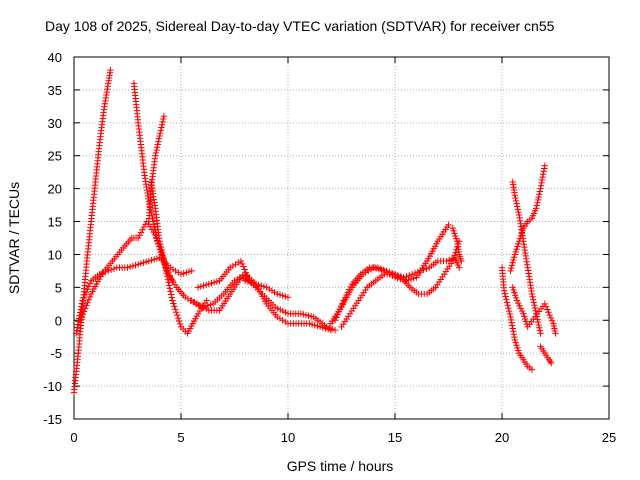 This screenshot has height=480, width=640. Describe the element at coordinates (52, 238) in the screenshot. I see `y-tick-labels: -15 -10 -5 0 5 10 15 20 25 30 35 40` at that location.